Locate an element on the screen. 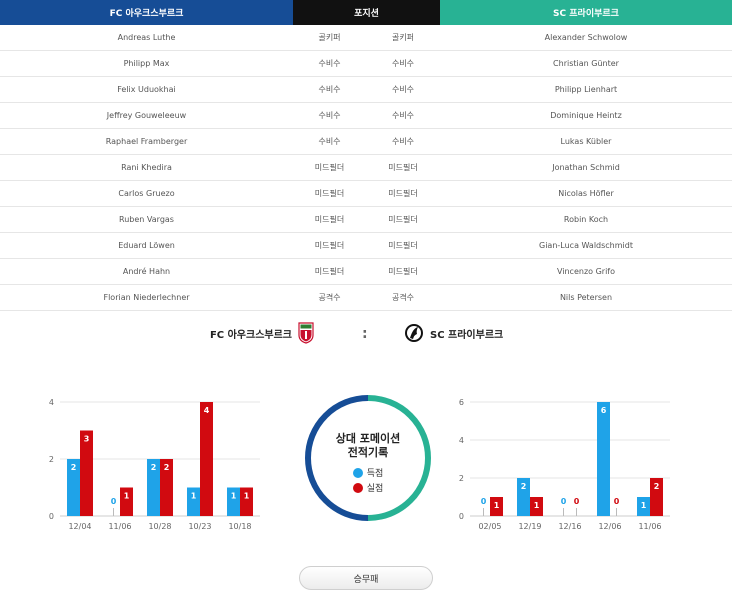  y-tick-label: 4 is located at coordinates (51, 402).